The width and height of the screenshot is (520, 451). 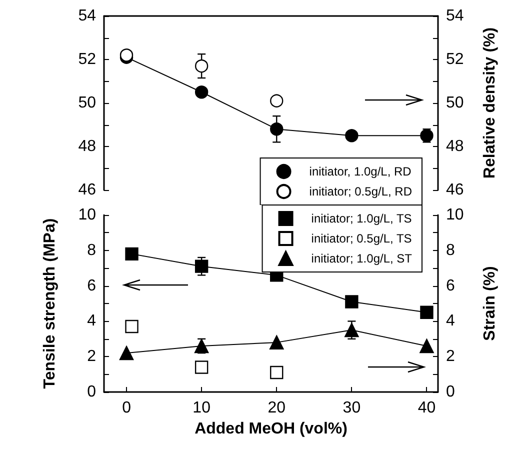 What do you see at coordinates (87, 215) in the screenshot?
I see `y-tick-label: 10` at bounding box center [87, 215].